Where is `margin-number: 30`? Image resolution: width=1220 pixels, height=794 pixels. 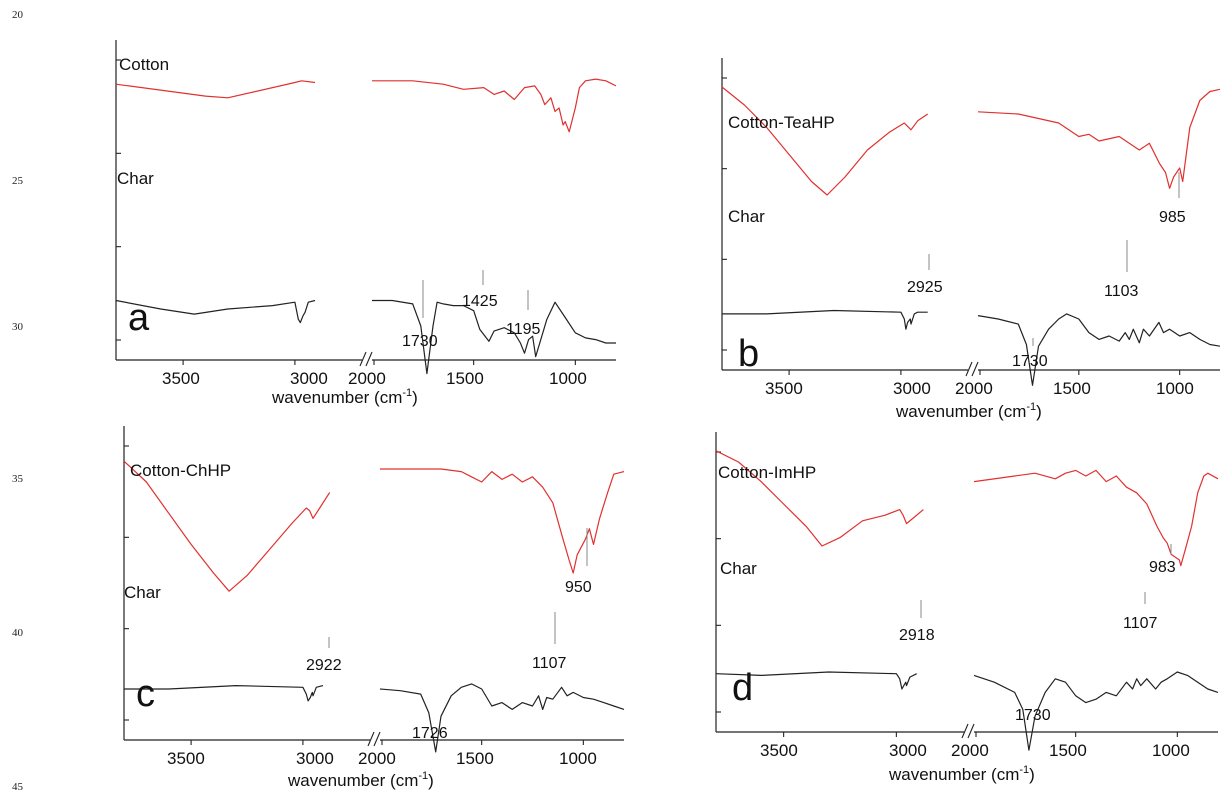 margin-number: 30 is located at coordinates (18, 327).